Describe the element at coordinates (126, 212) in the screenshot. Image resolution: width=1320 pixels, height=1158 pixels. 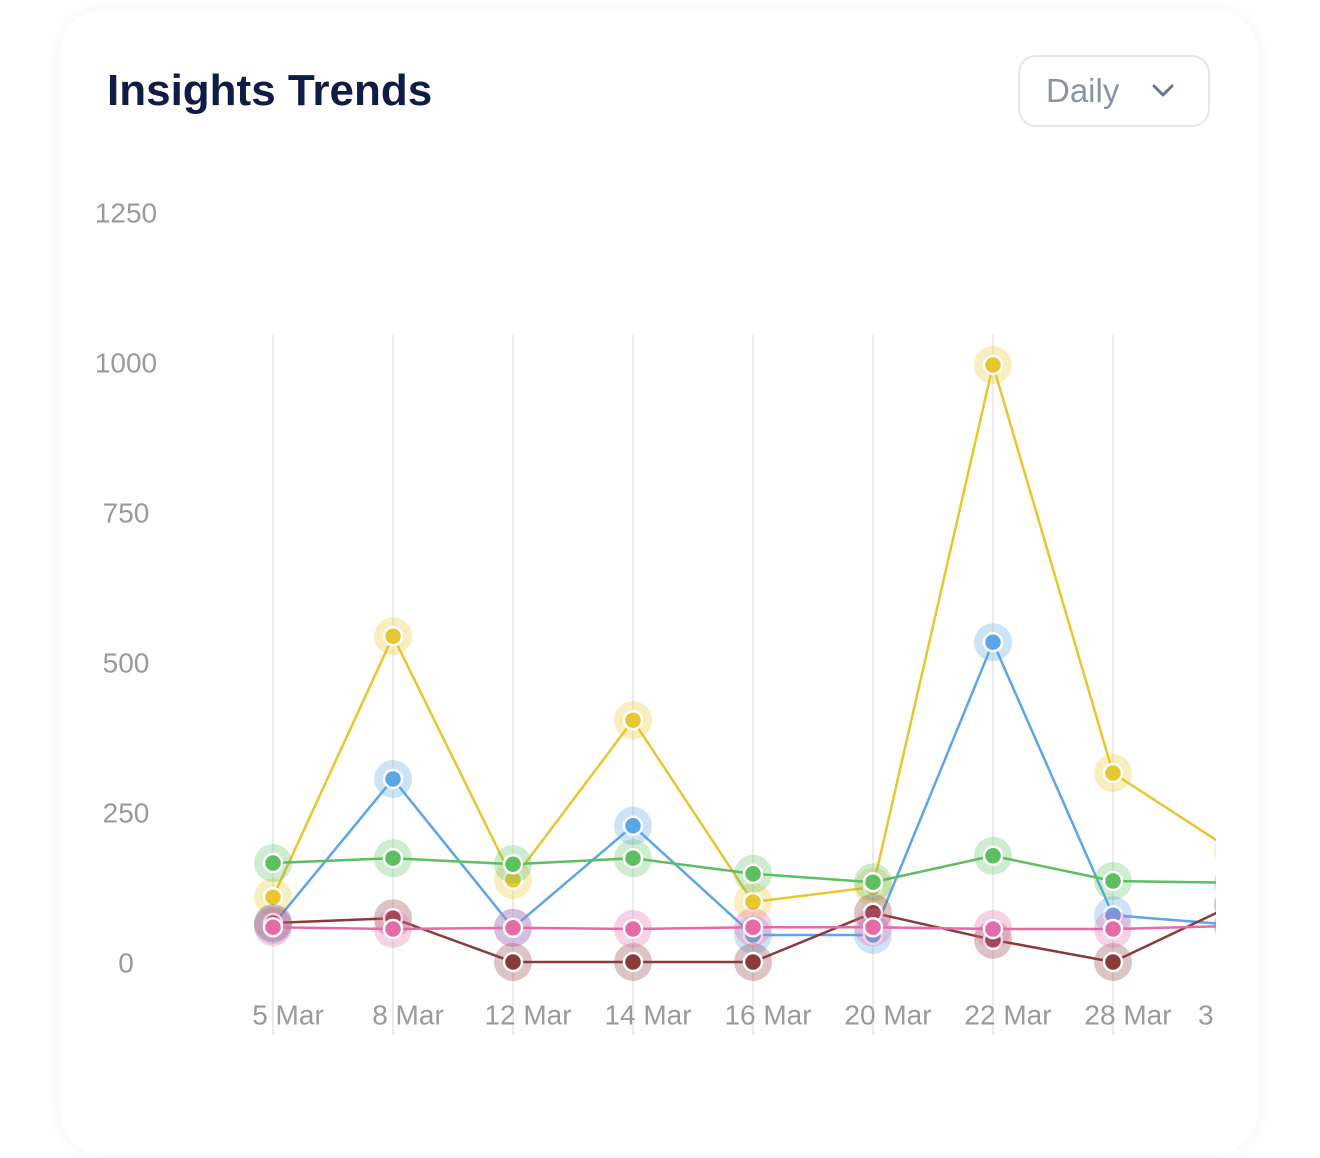
I see `y-tick-label: 1250` at that location.